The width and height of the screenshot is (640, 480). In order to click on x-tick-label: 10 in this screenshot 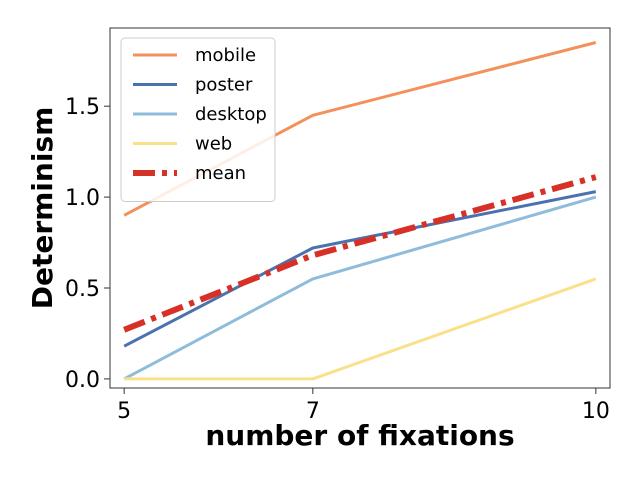, I will do `click(596, 411)`.